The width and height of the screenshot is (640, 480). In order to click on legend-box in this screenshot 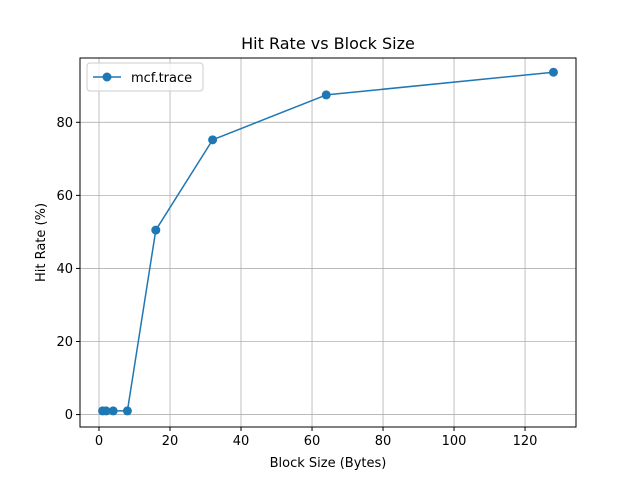, I will do `click(145, 77)`.